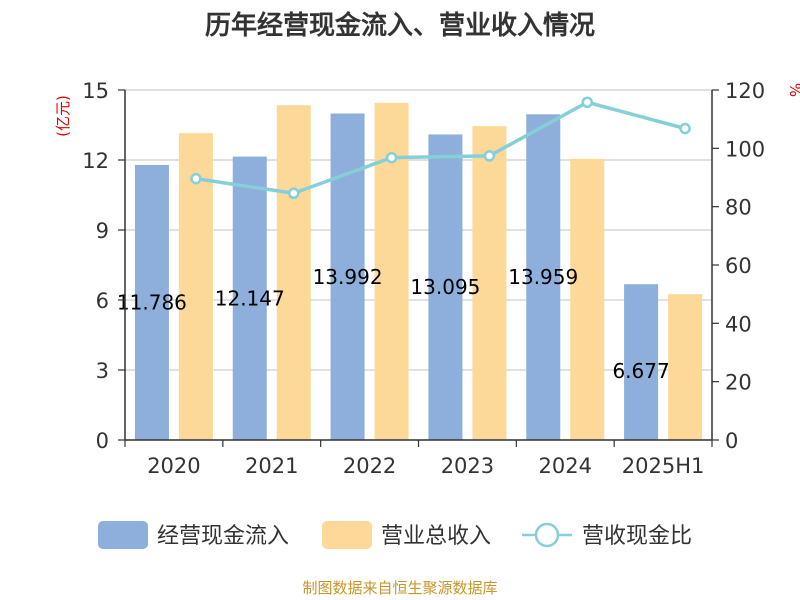  What do you see at coordinates (271, 466) in the screenshot?
I see `x-axis-category-label: 2021` at bounding box center [271, 466].